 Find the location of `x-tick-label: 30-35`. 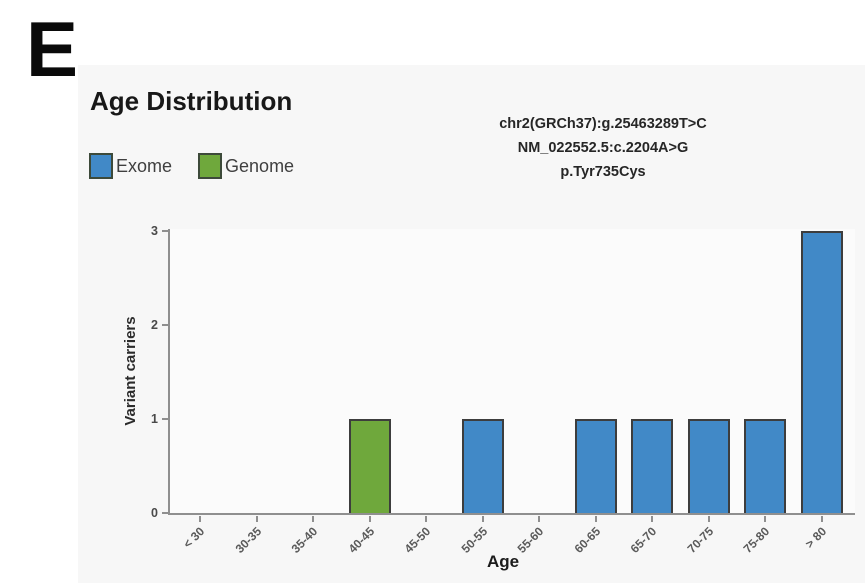

x-tick-label: 30-35 is located at coordinates (248, 540).